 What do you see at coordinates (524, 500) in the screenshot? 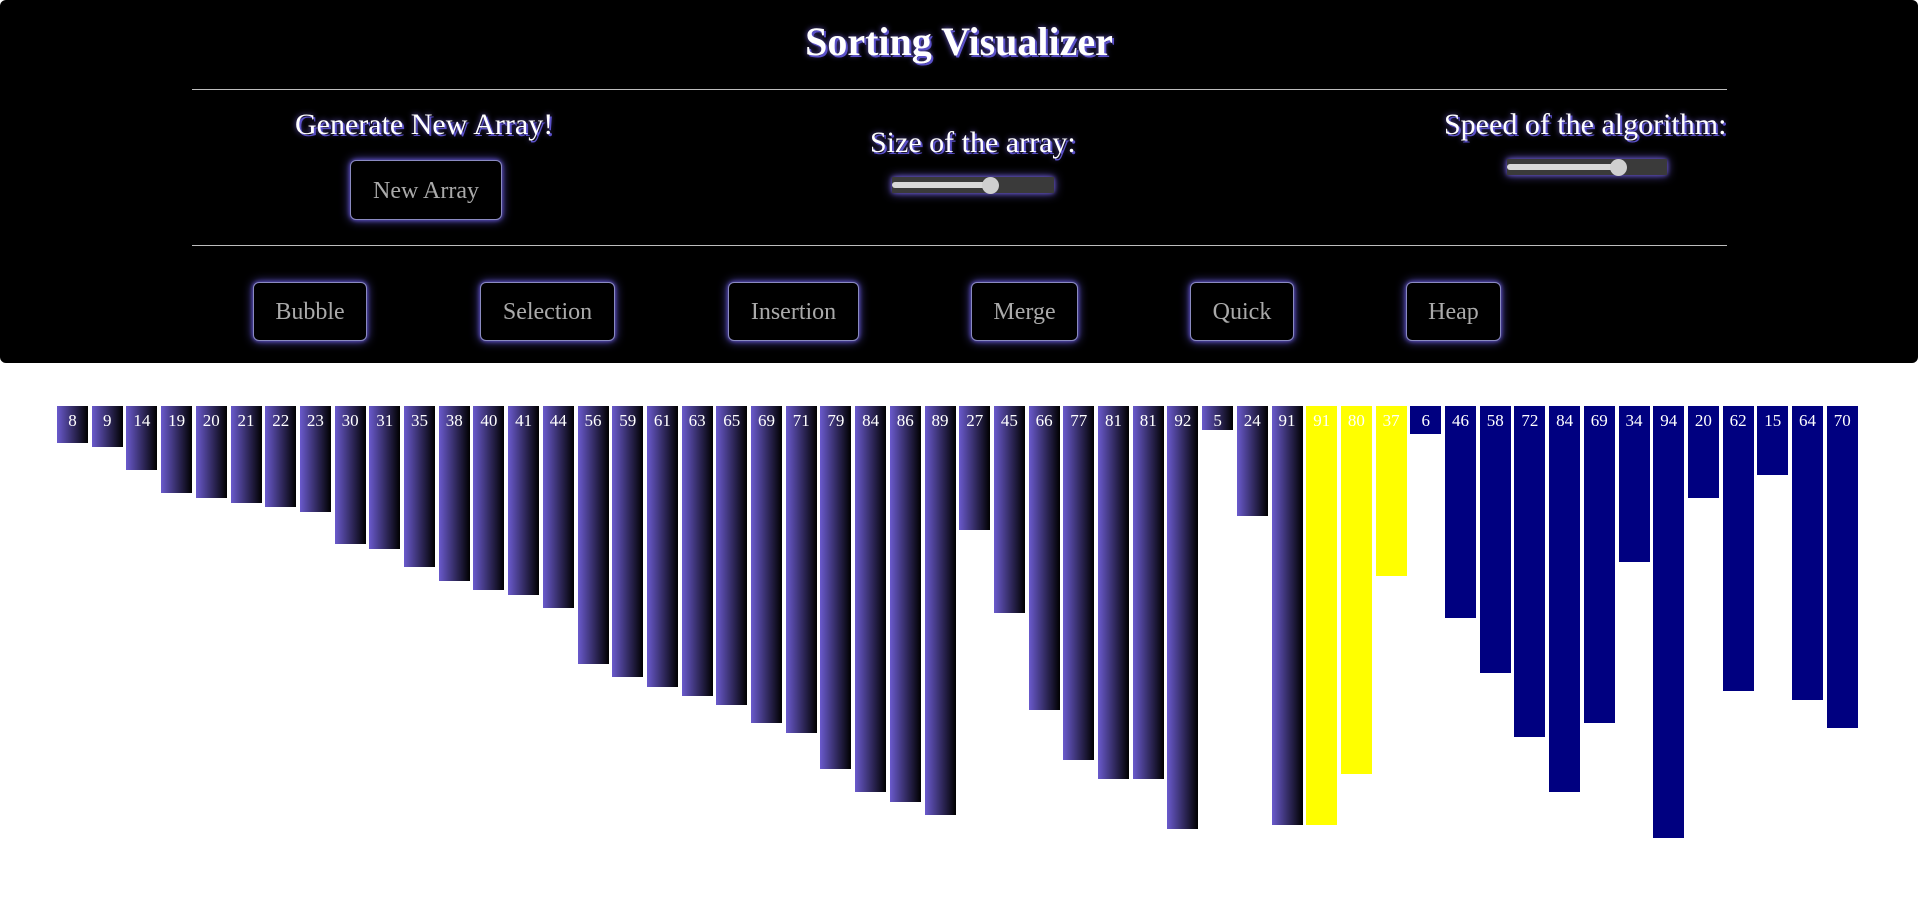
I see `array-bar: 41` at bounding box center [524, 500].